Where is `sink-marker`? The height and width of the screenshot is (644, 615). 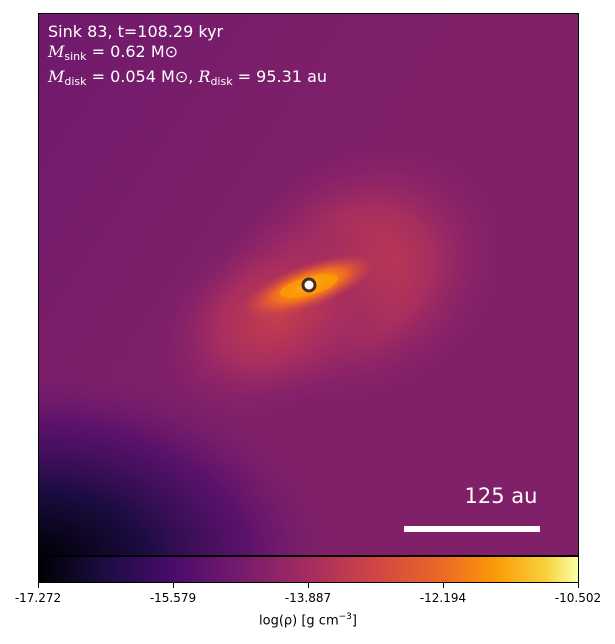
sink-marker is located at coordinates (309, 285).